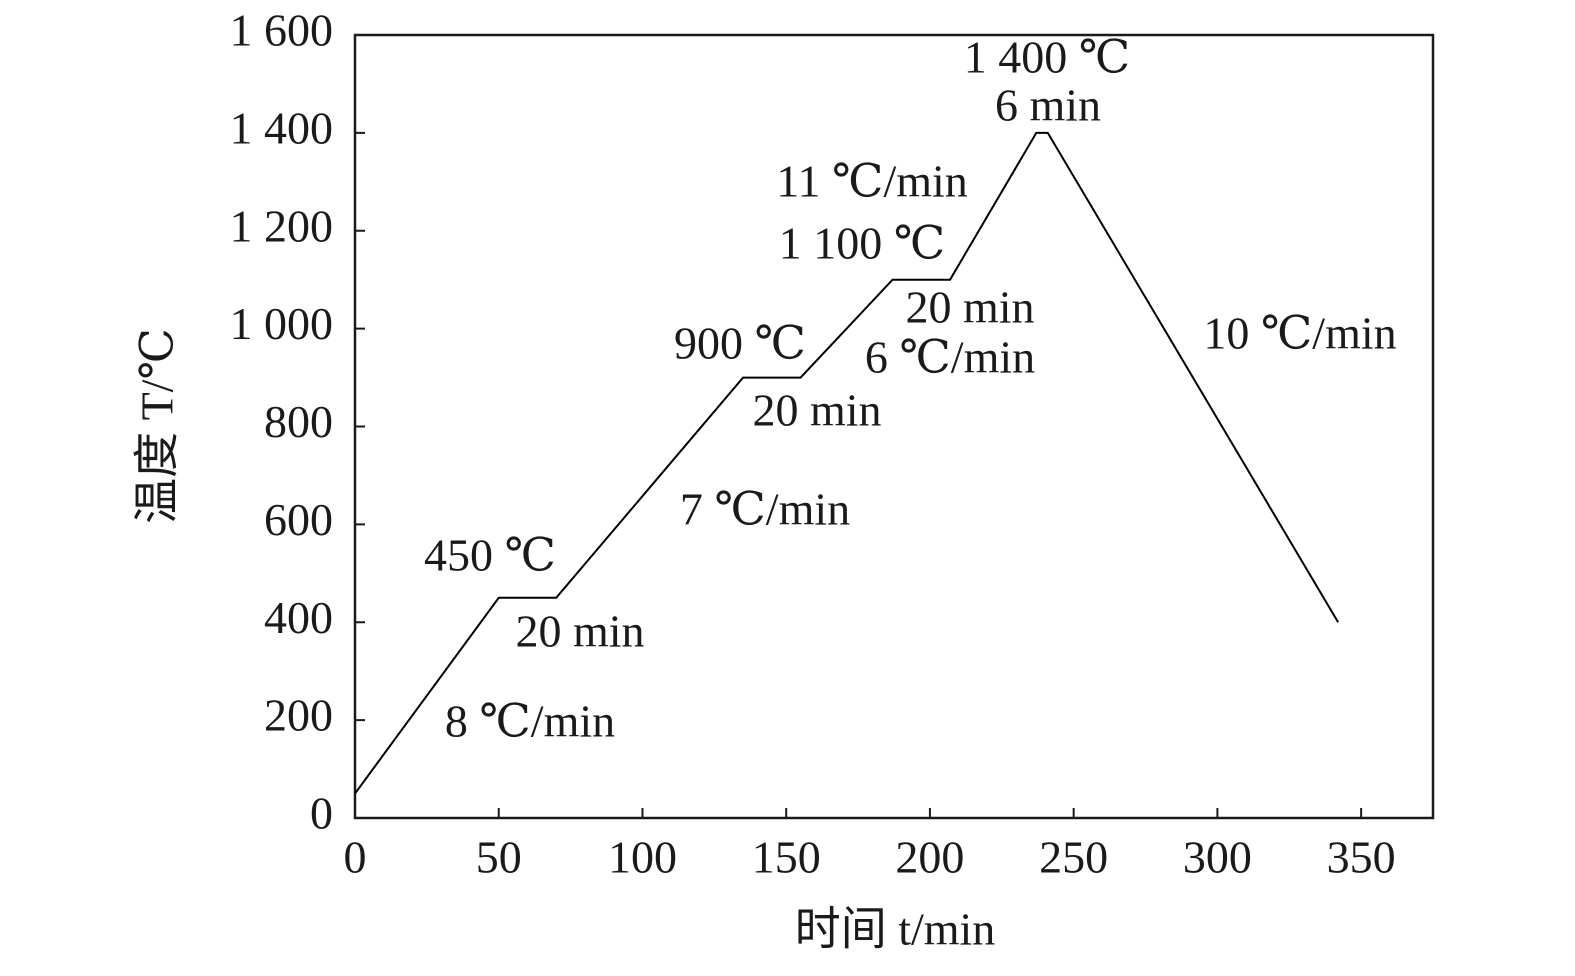 The height and width of the screenshot is (976, 1575). What do you see at coordinates (1073, 857) in the screenshot?
I see `x-tick-label: 250` at bounding box center [1073, 857].